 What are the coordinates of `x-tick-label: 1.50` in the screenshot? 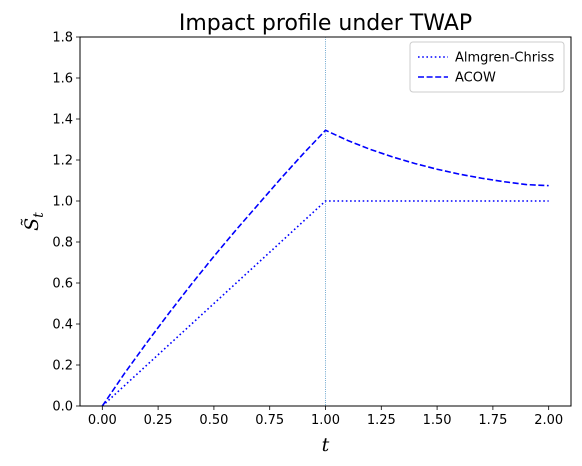 It's located at (437, 420).